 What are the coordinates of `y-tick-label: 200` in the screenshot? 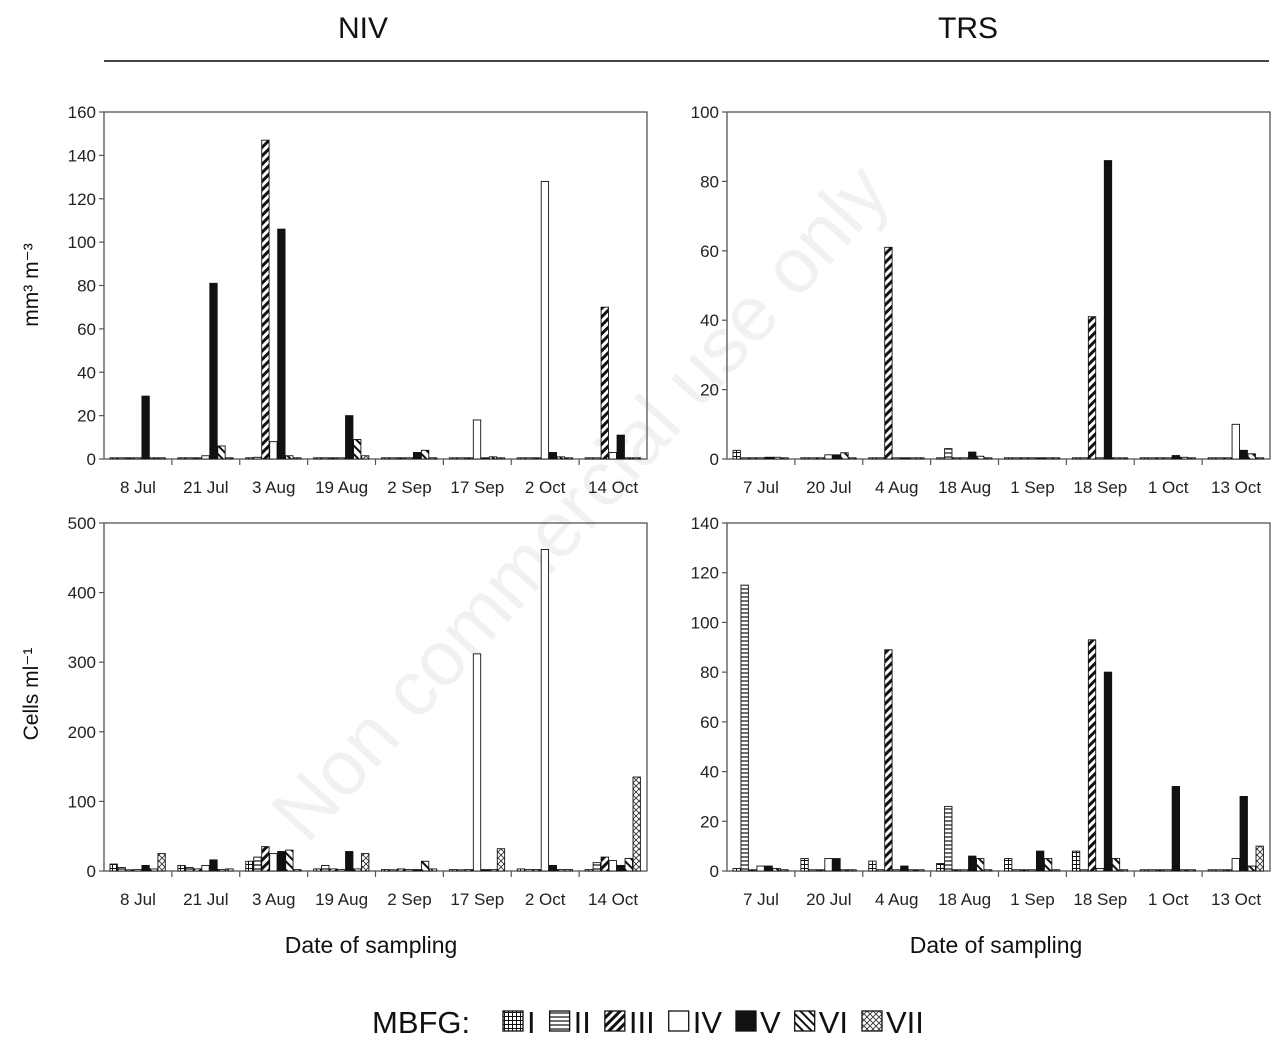 It's located at (82, 732).